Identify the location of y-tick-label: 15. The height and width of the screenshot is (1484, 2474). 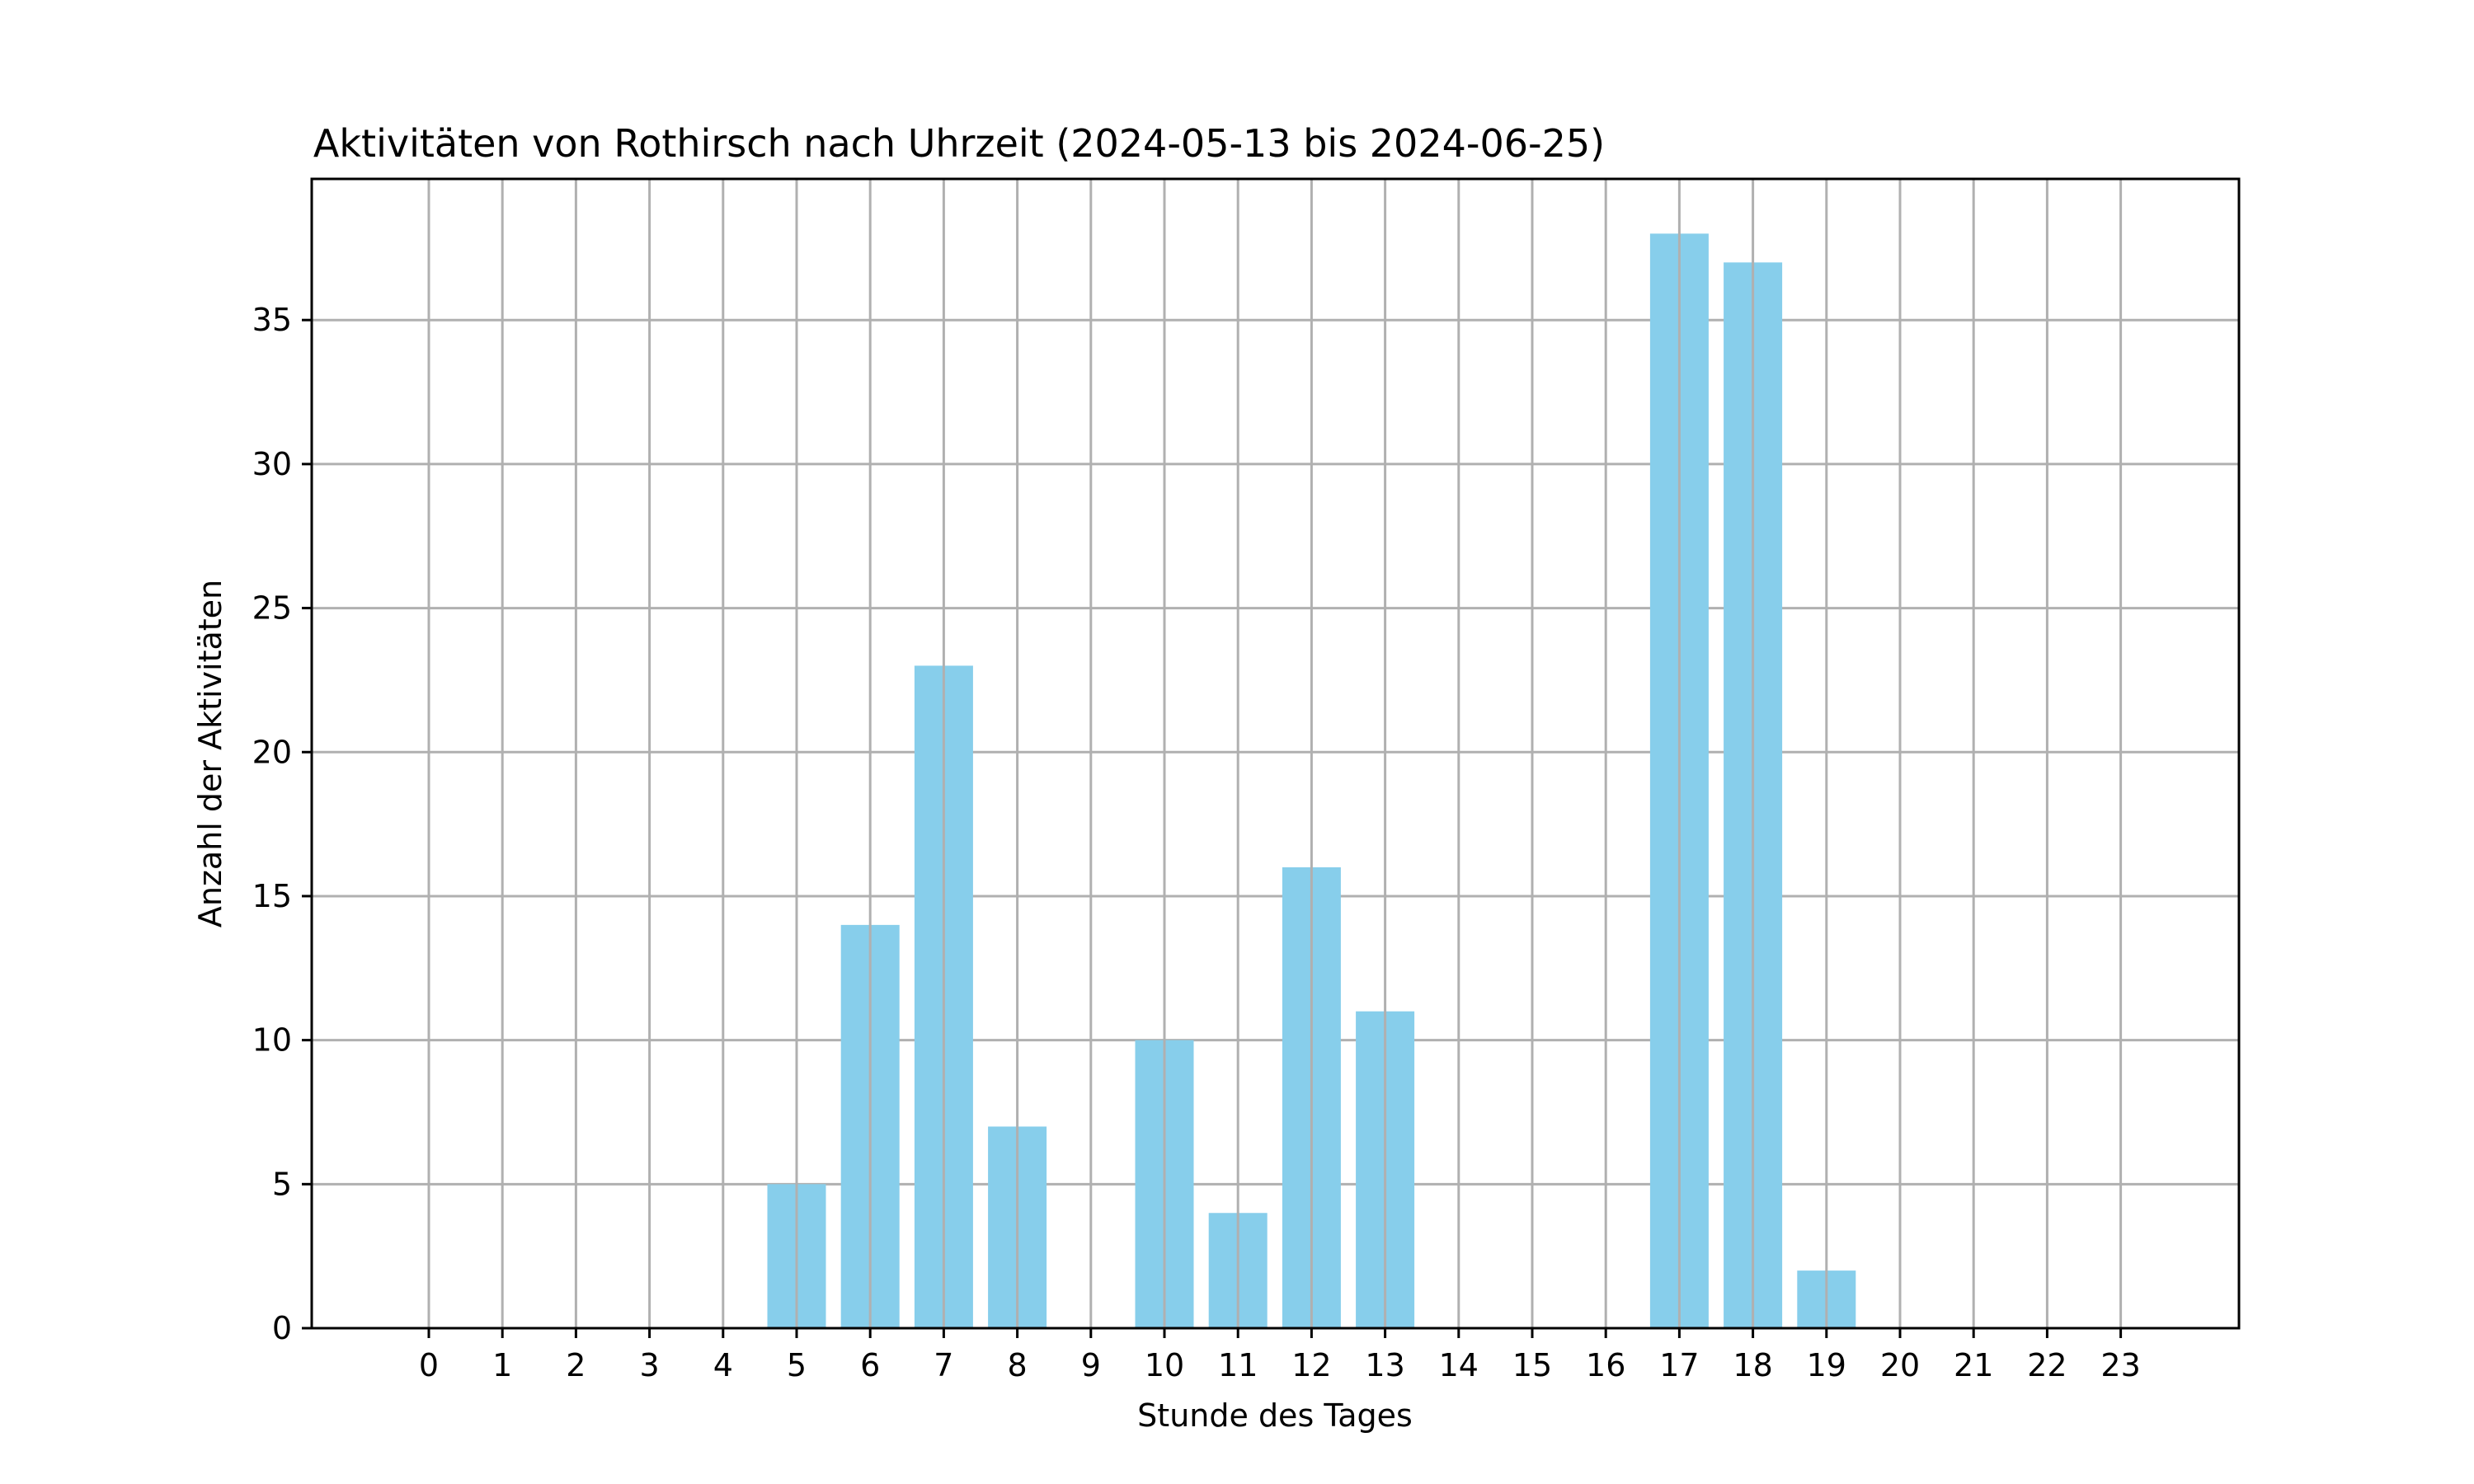
(272, 896).